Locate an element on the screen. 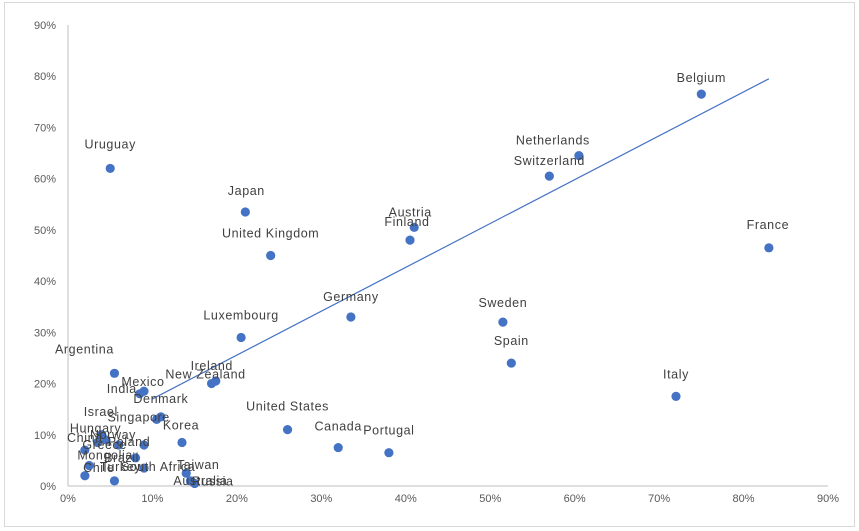 Image resolution: width=859 pixels, height=531 pixels. point-label: Norway is located at coordinates (113, 435).